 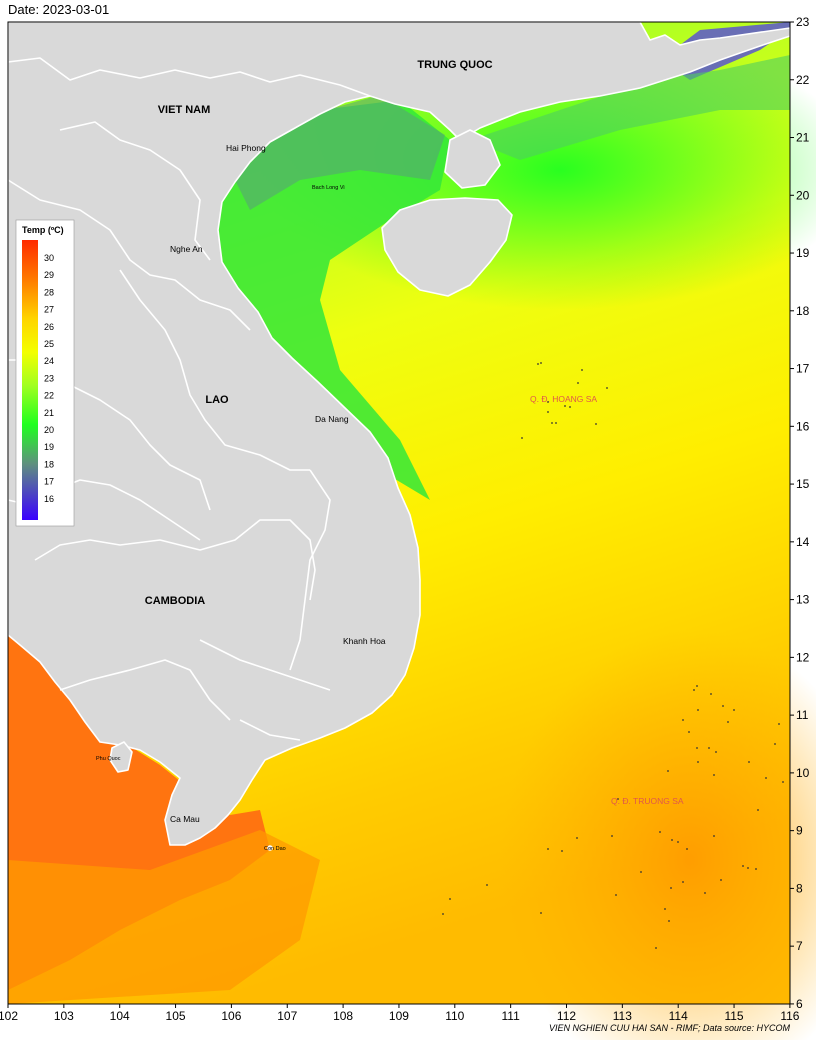 I want to click on phu-quoc-island, so click(x=121, y=757).